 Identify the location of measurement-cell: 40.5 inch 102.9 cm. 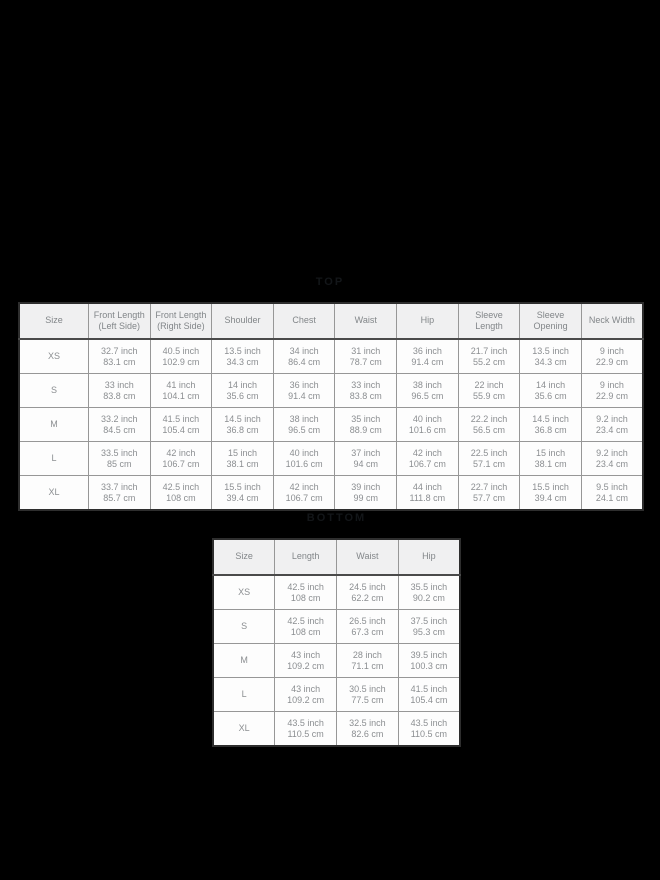
(181, 356).